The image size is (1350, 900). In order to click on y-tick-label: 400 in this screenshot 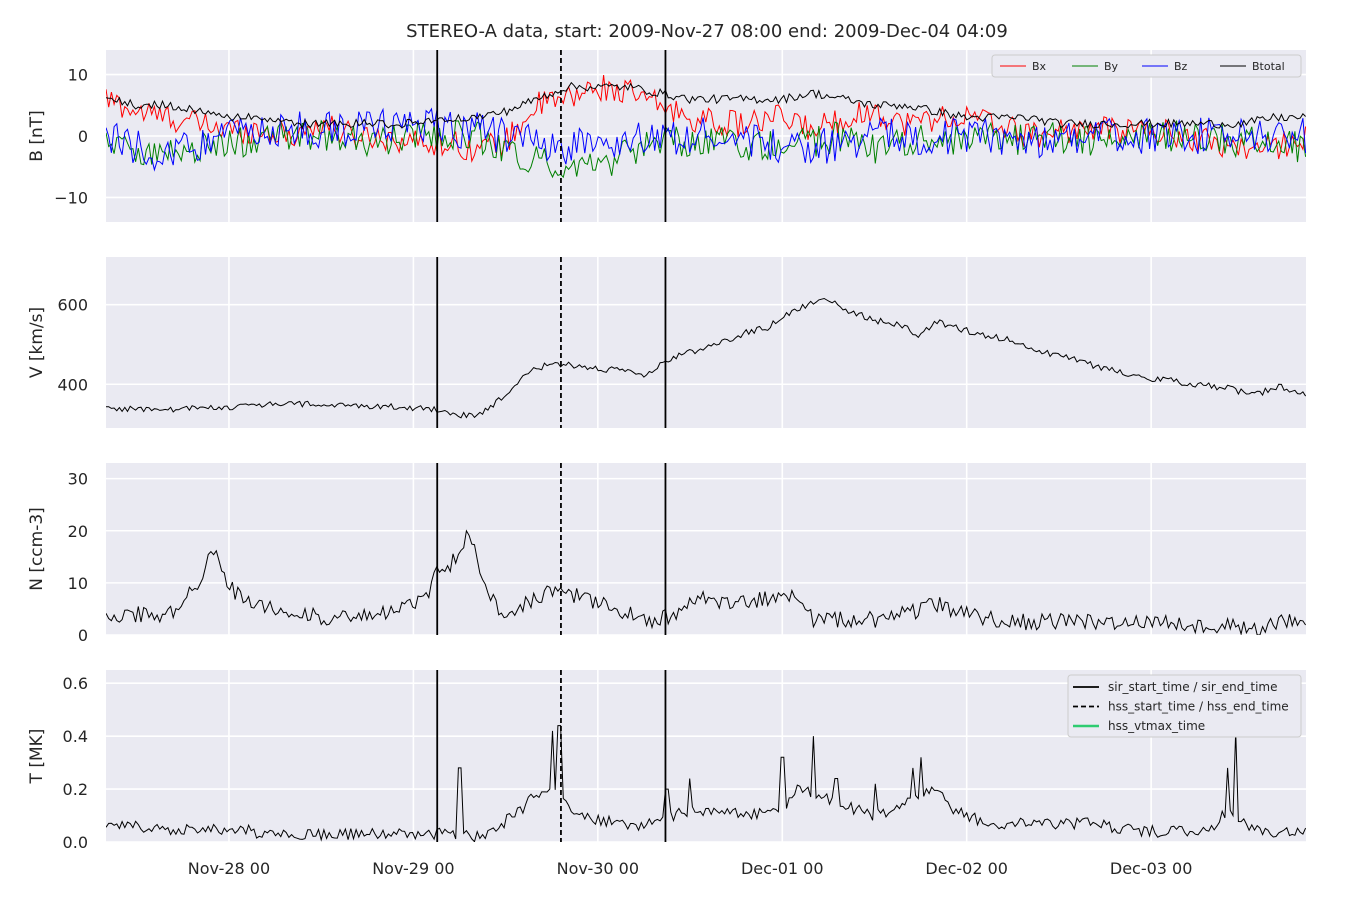, I will do `click(72, 384)`.